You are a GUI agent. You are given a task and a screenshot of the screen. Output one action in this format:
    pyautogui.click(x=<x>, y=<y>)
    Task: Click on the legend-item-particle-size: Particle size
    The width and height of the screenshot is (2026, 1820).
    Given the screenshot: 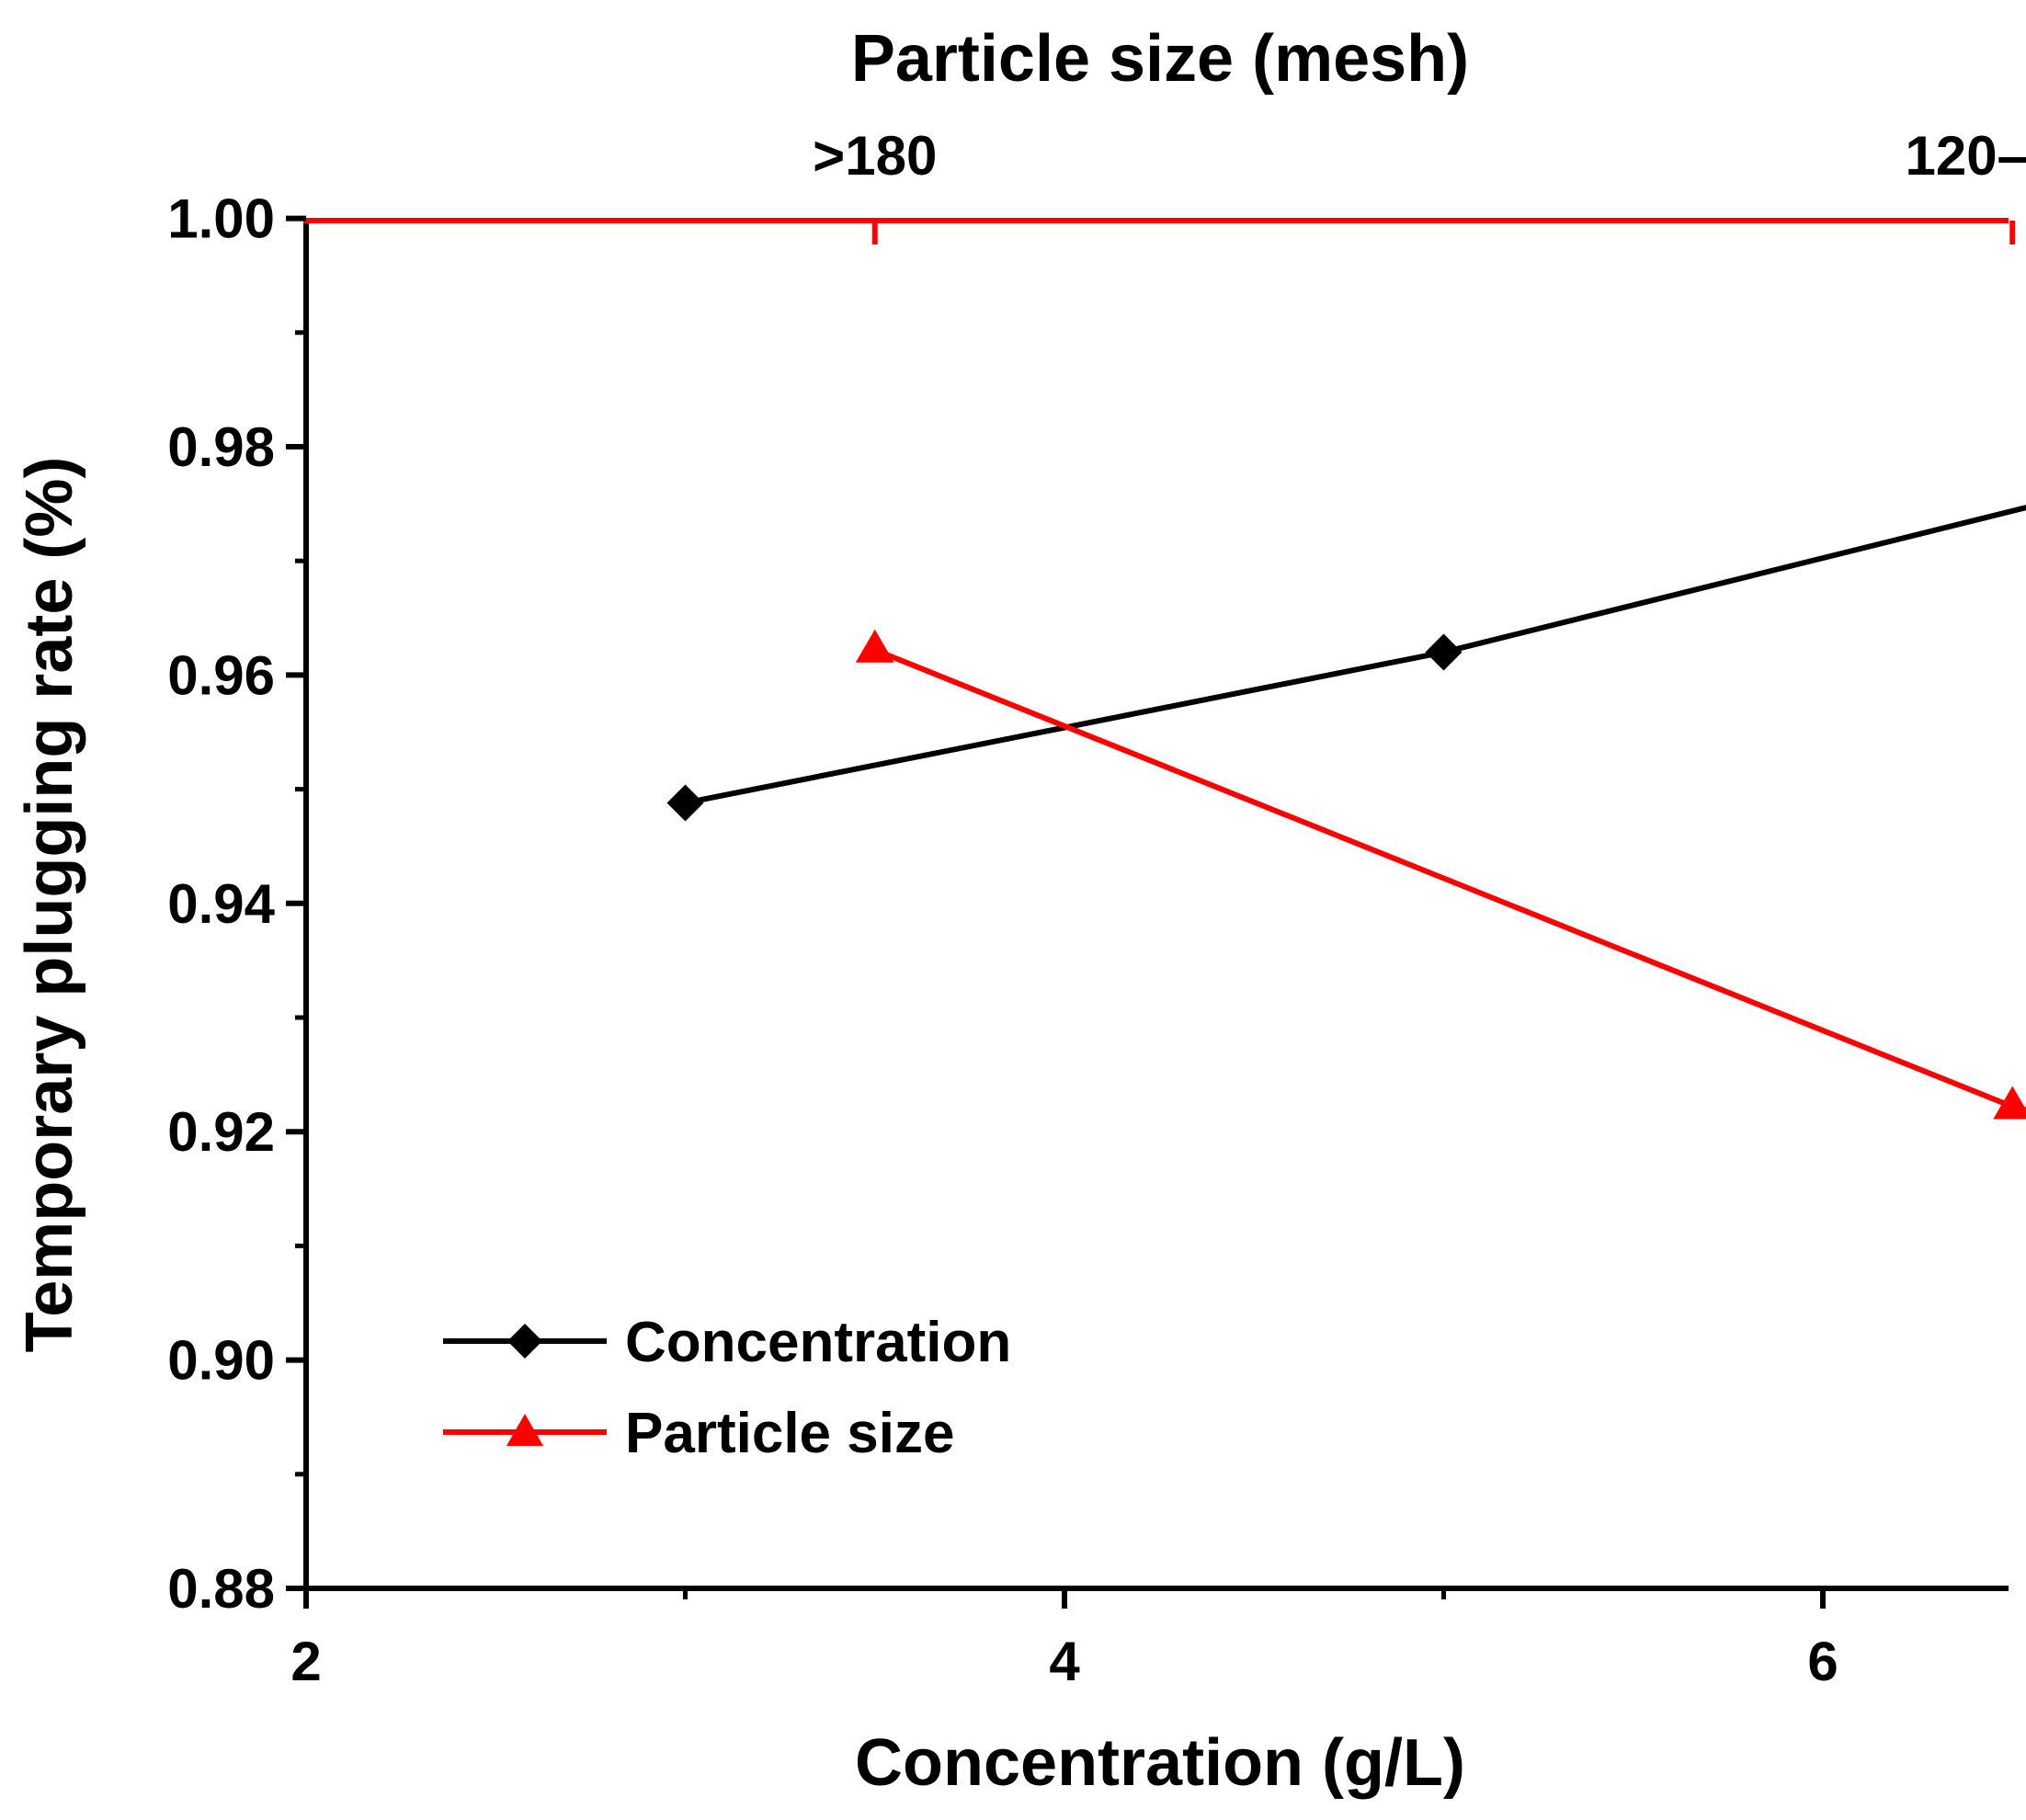 What is the action you would take?
    pyautogui.click(x=698, y=1433)
    